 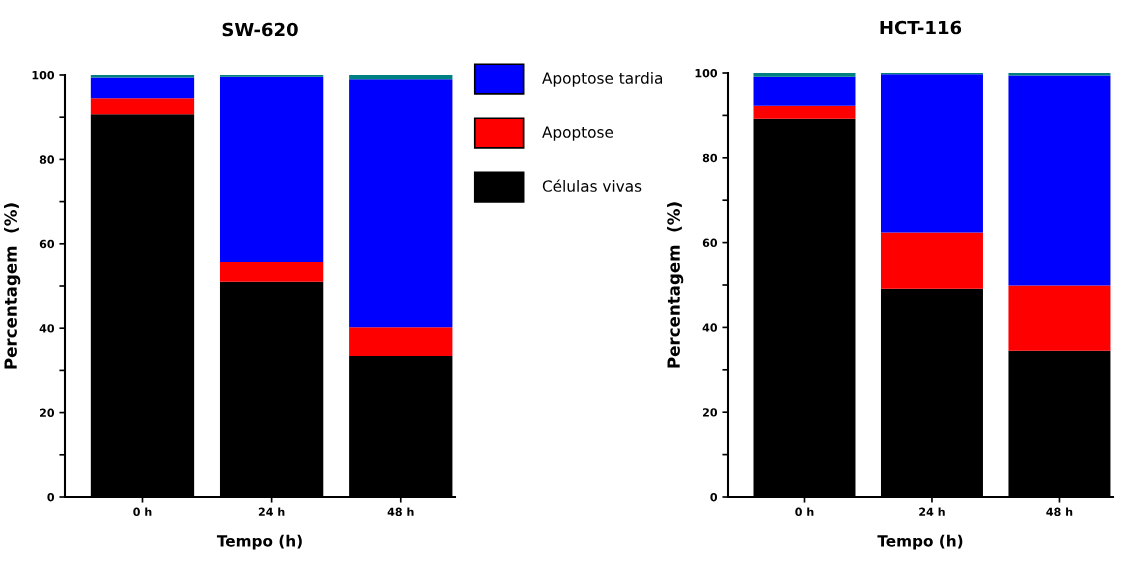 I want to click on legend-label: Células vivas, so click(x=592, y=185).